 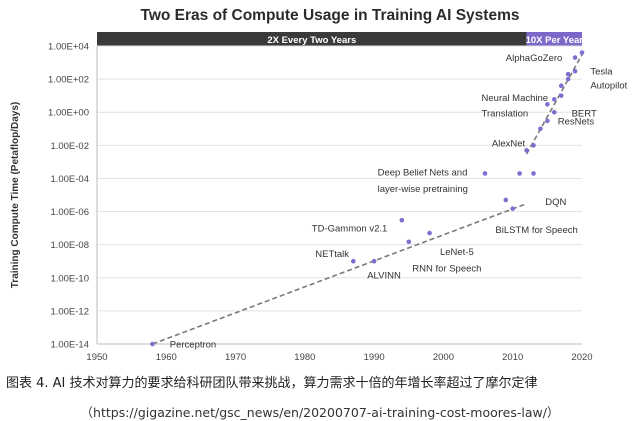 I want to click on point-annotation: LeNet-5, so click(x=457, y=252).